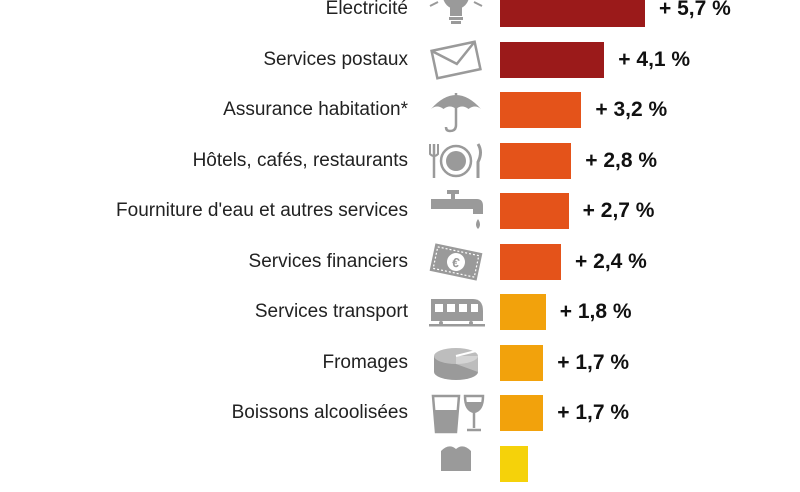  What do you see at coordinates (366, 9) in the screenshot?
I see `category-label: Electricité` at bounding box center [366, 9].